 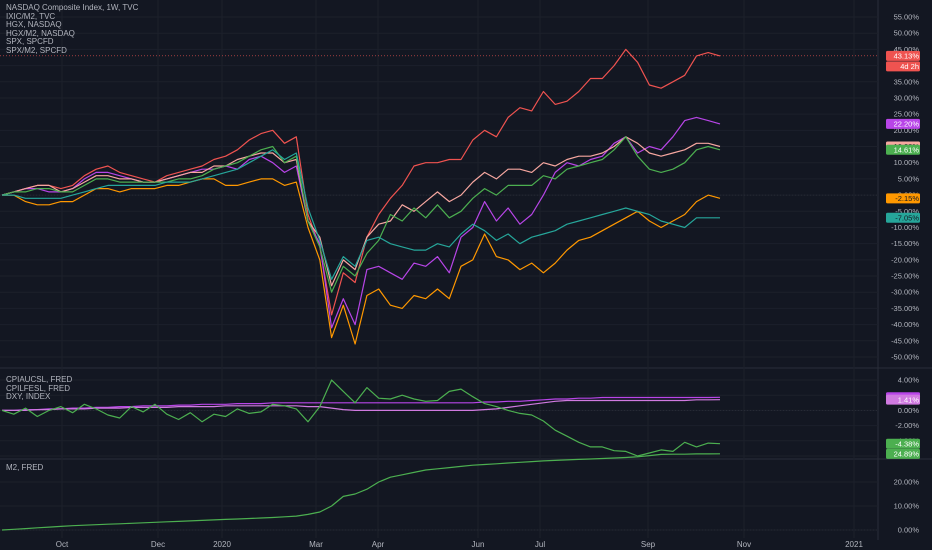 I want to click on price-tick-label: 45.00%, so click(x=907, y=49).